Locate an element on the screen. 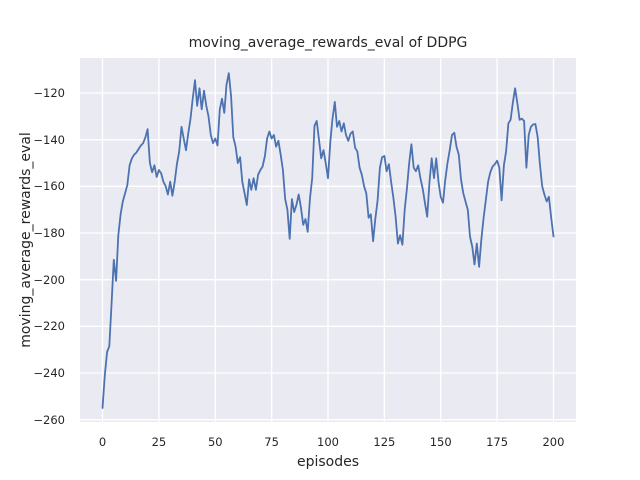 Image resolution: width=640 pixels, height=480 pixels. y-tick-label: −220 is located at coordinates (49, 326).